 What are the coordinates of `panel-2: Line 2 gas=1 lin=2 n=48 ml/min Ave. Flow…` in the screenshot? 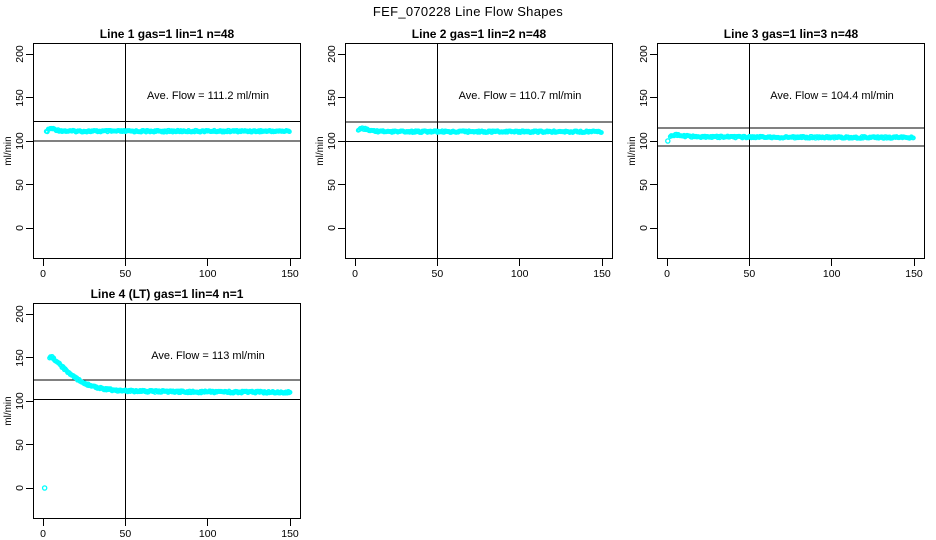 It's located at (464, 153).